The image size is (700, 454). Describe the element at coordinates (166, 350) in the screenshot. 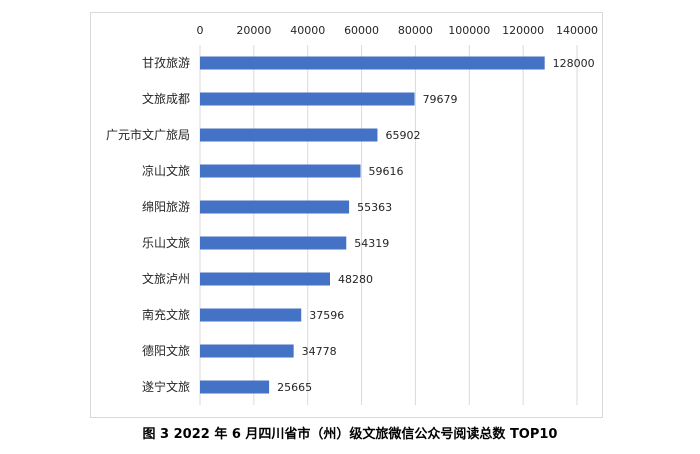

I see `category-label: 德阳文旅` at that location.